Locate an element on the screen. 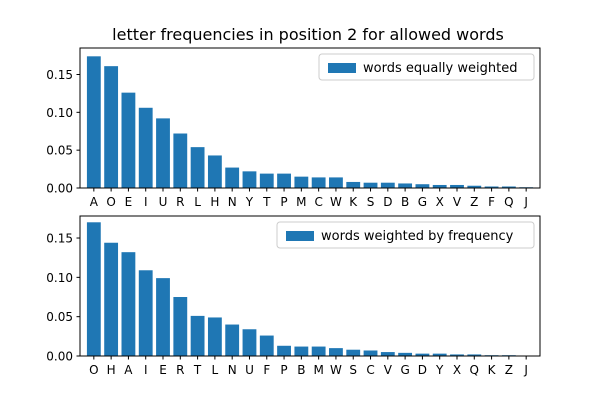 The width and height of the screenshot is (600, 400). legend: words weighted by frequency is located at coordinates (405, 235).